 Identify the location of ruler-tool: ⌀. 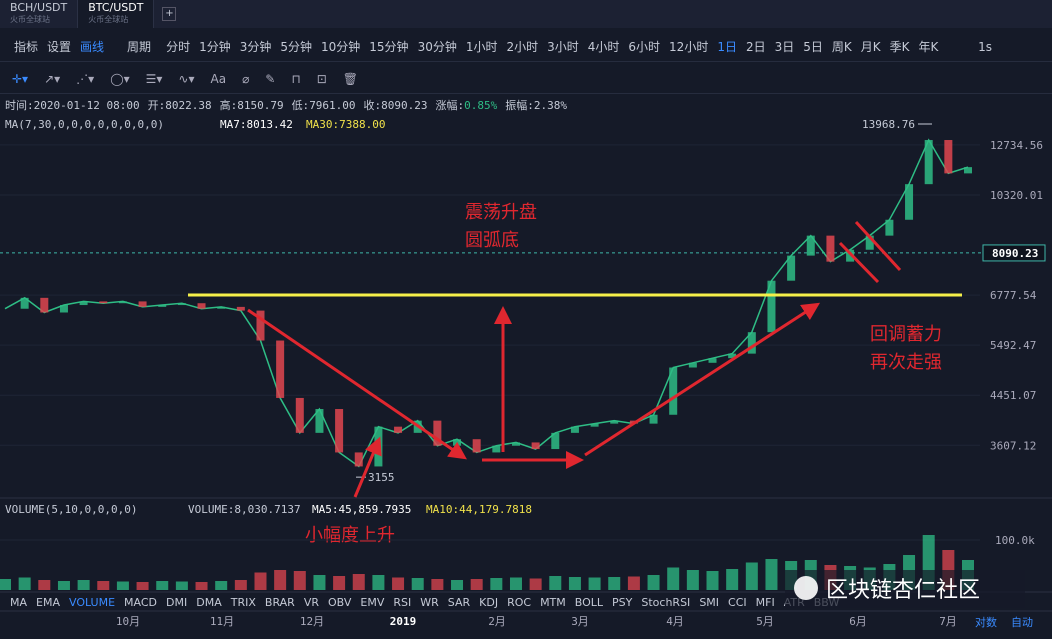
(246, 78).